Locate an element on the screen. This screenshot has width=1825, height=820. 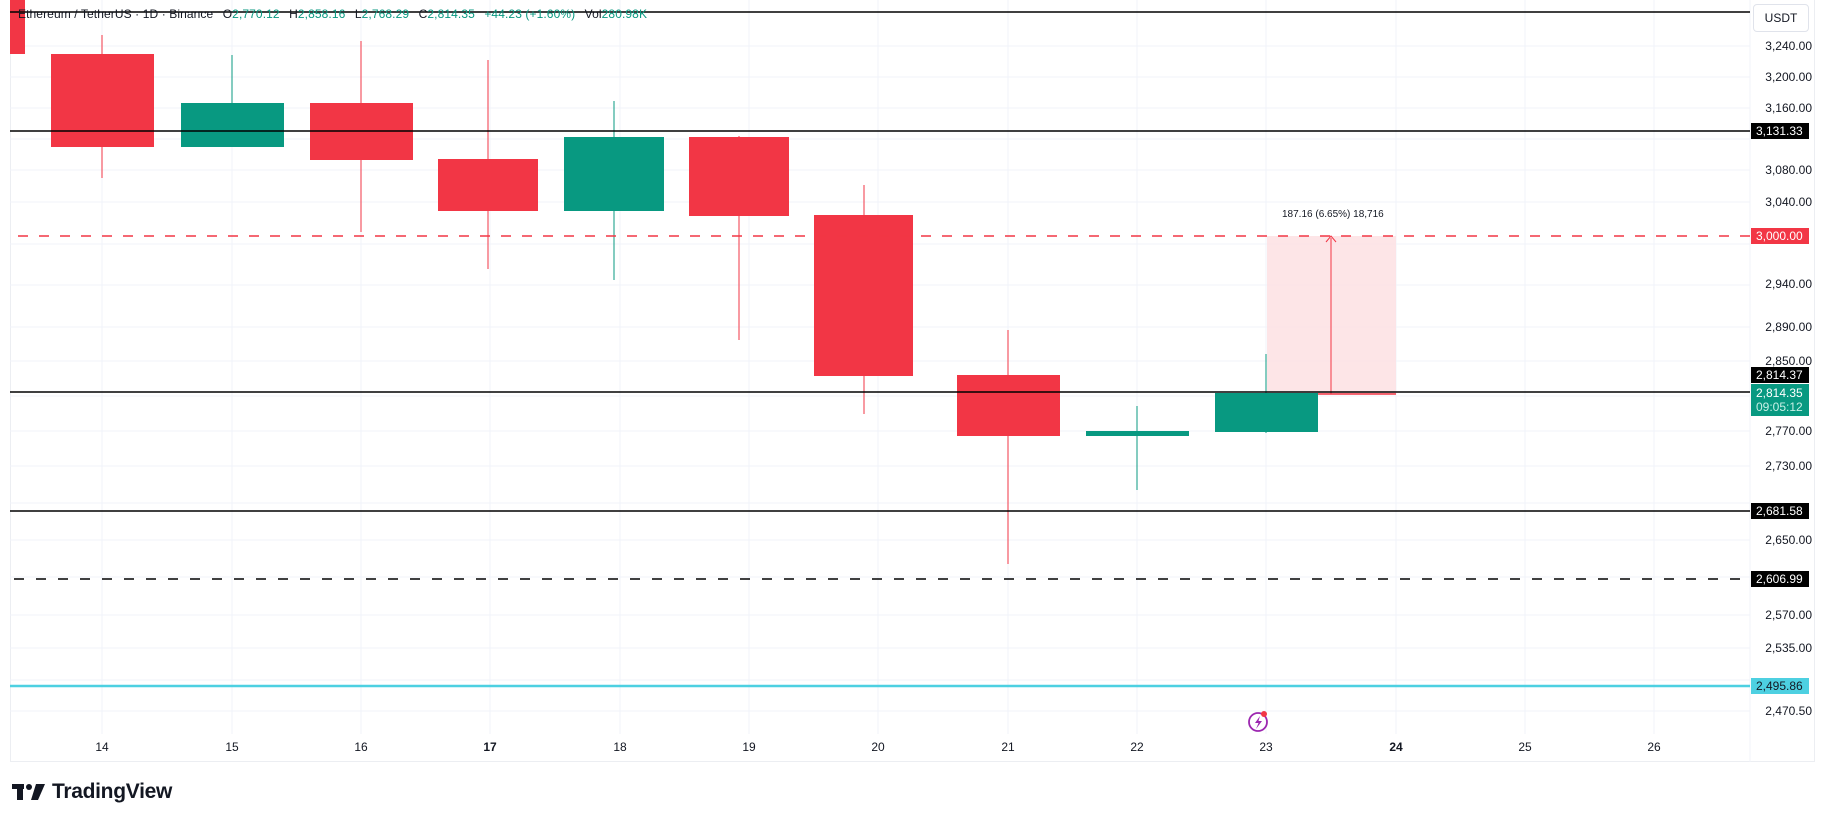
close-label: C is located at coordinates (423, 14).